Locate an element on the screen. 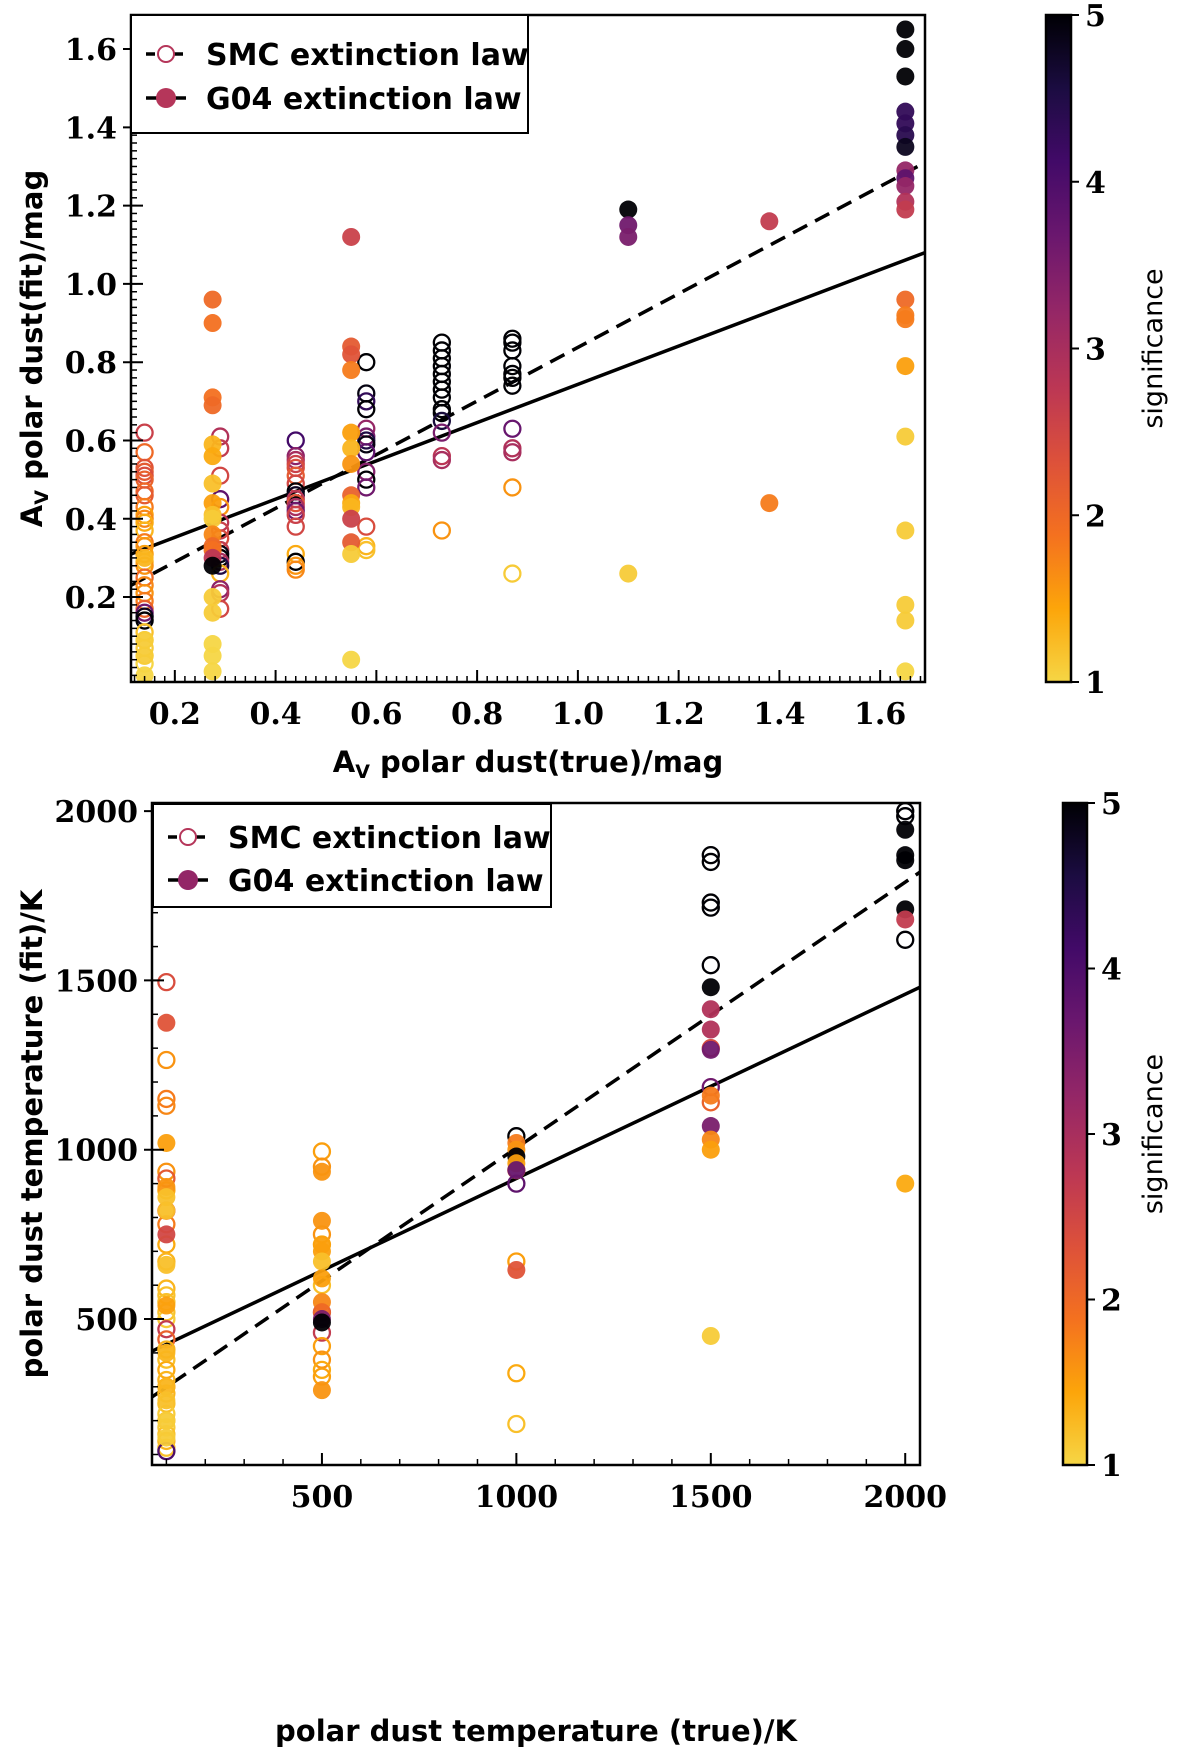 The width and height of the screenshot is (1200, 1761). y-tick-label: 1.0 is located at coordinates (91, 285).